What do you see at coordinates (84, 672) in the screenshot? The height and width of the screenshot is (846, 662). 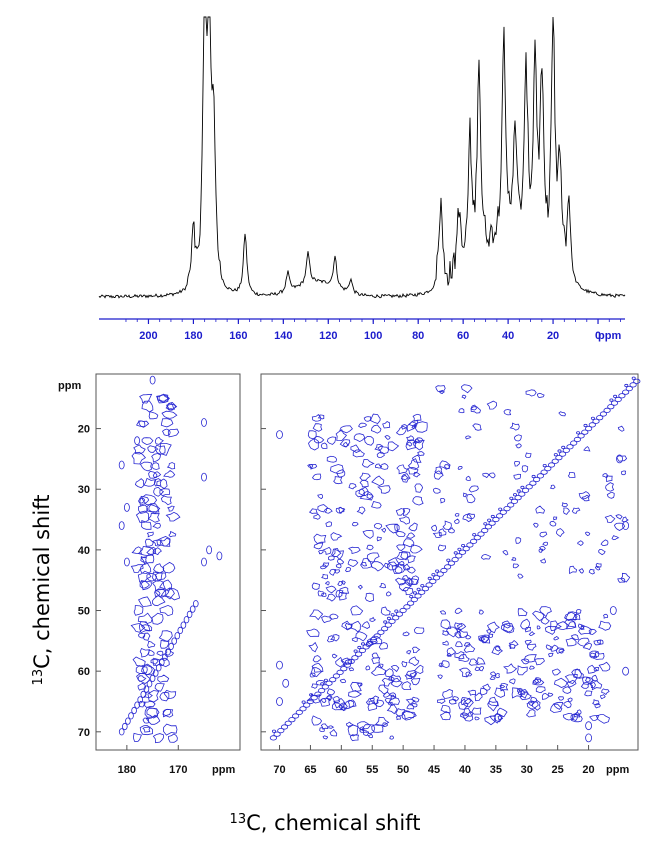 I see `y-tick-label: 60` at bounding box center [84, 672].